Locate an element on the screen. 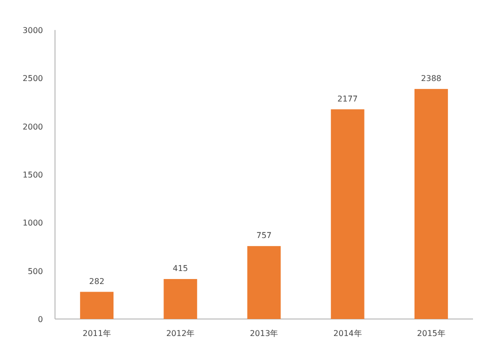 This screenshot has height=362, width=500. y-tick-label: 500 is located at coordinates (35, 271).